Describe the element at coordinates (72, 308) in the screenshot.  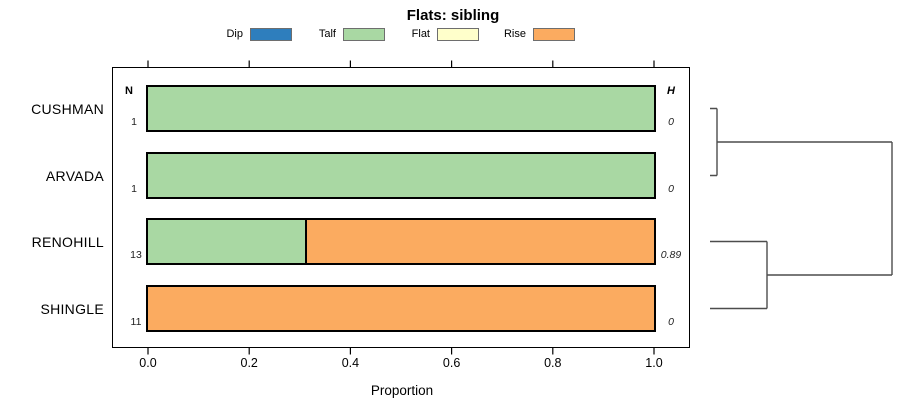
I see `row-label-shingle: SHINGLE` at that location.